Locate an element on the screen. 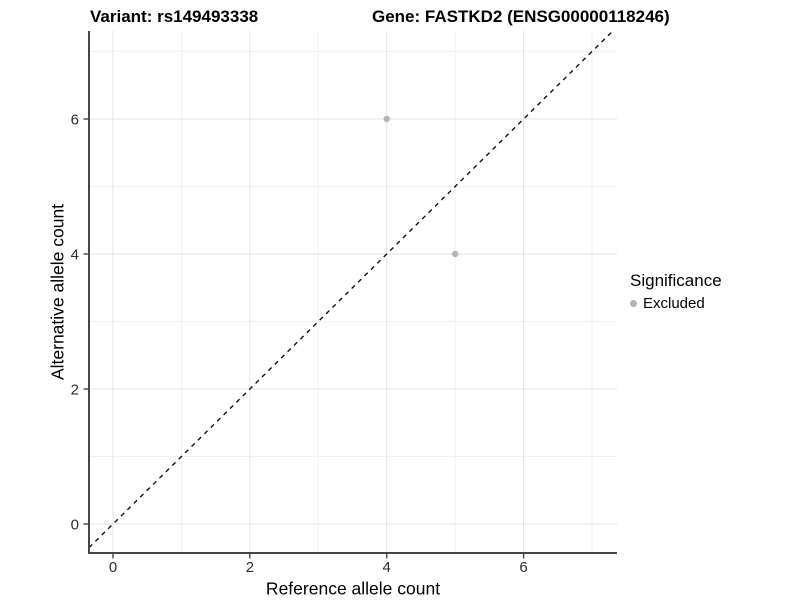 The image size is (800, 600). y-tick-label: 0 is located at coordinates (75, 525).